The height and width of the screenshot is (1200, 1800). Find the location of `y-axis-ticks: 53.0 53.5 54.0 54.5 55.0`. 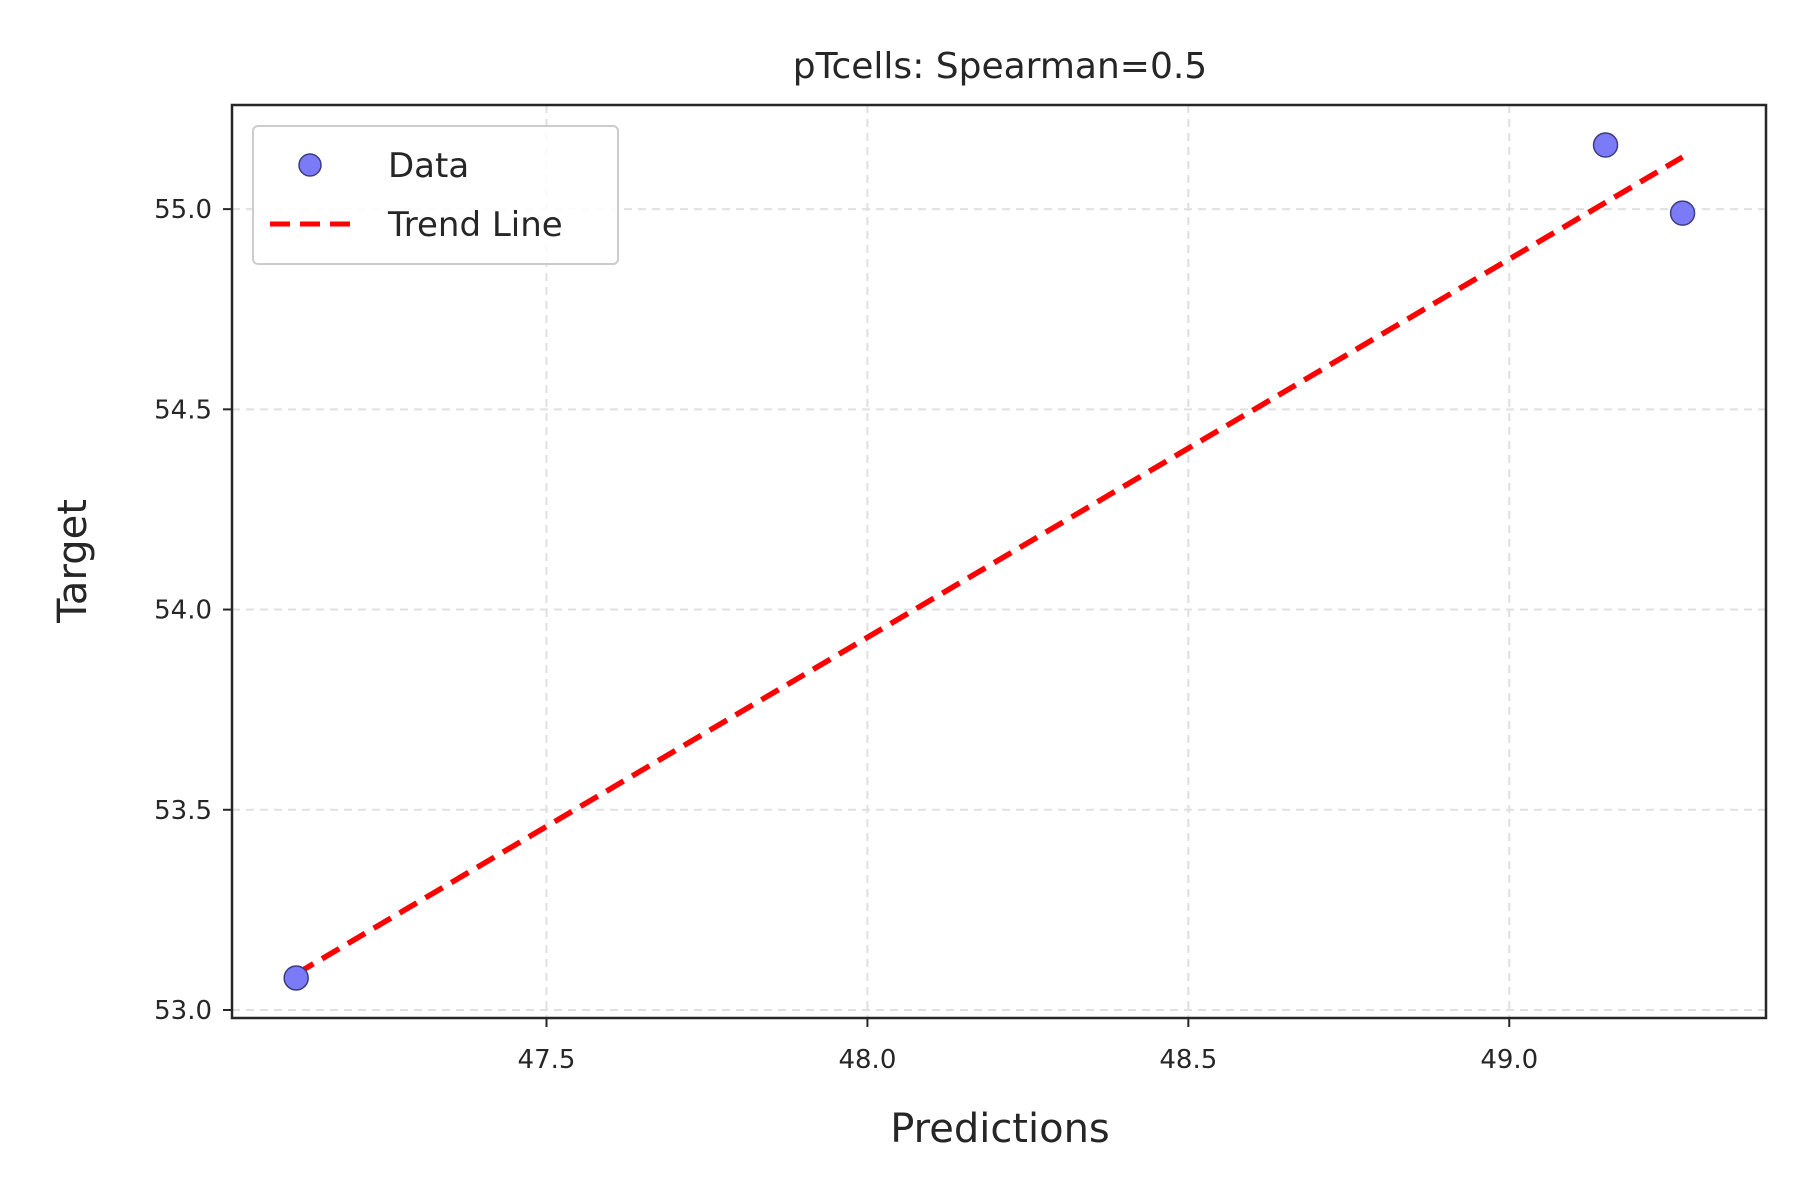

y-axis-ticks: 53.0 53.5 54.0 54.5 55.0 is located at coordinates (193, 610).